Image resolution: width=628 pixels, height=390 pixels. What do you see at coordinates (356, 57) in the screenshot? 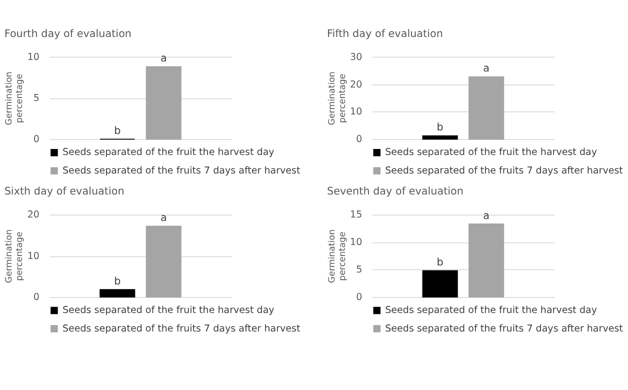
I see `y-tick-label: 30` at bounding box center [356, 57].